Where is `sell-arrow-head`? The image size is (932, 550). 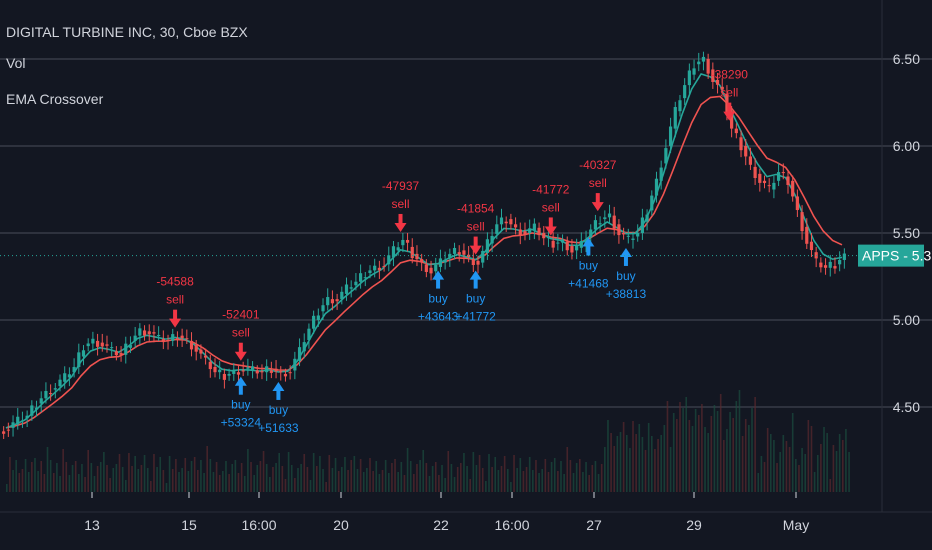
sell-arrow-head is located at coordinates (240, 356).